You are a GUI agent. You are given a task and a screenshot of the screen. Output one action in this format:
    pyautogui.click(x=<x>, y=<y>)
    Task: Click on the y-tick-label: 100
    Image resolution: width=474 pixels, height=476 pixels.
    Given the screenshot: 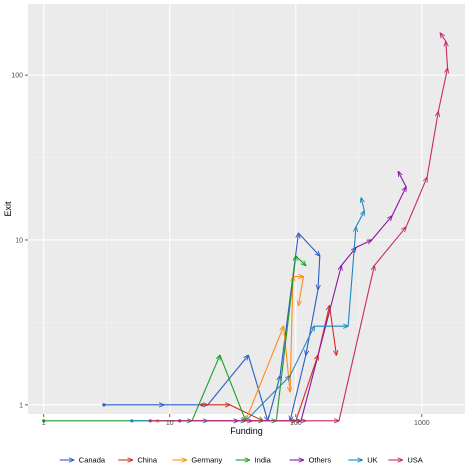 What is the action you would take?
    pyautogui.click(x=17, y=76)
    